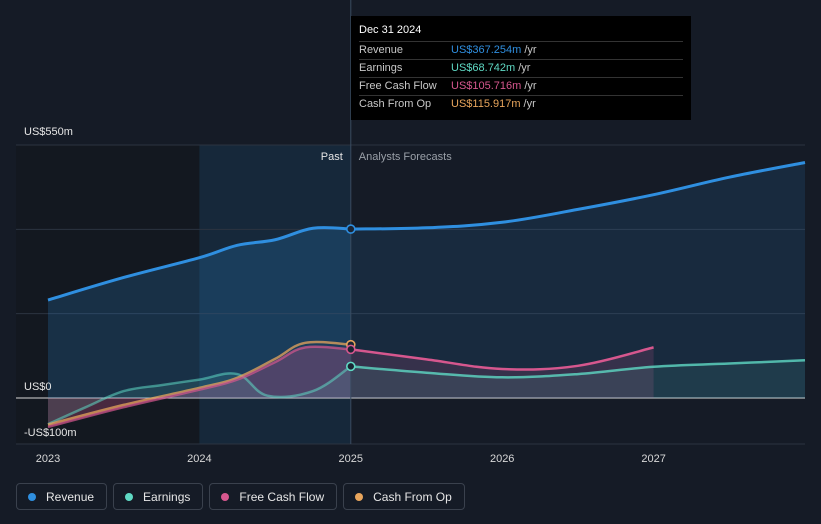 The image size is (821, 524). What do you see at coordinates (199, 459) in the screenshot?
I see `x-tick-label: 2024` at bounding box center [199, 459].